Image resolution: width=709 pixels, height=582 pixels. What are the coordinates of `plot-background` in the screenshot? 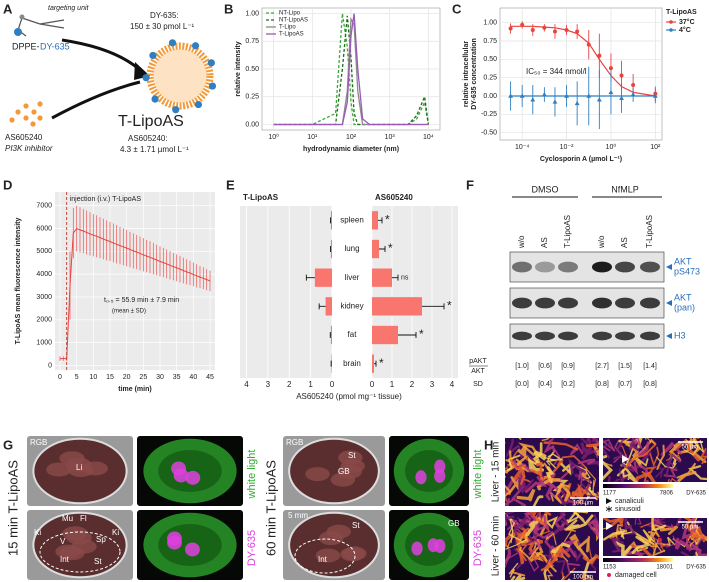 It's located at (415, 292).